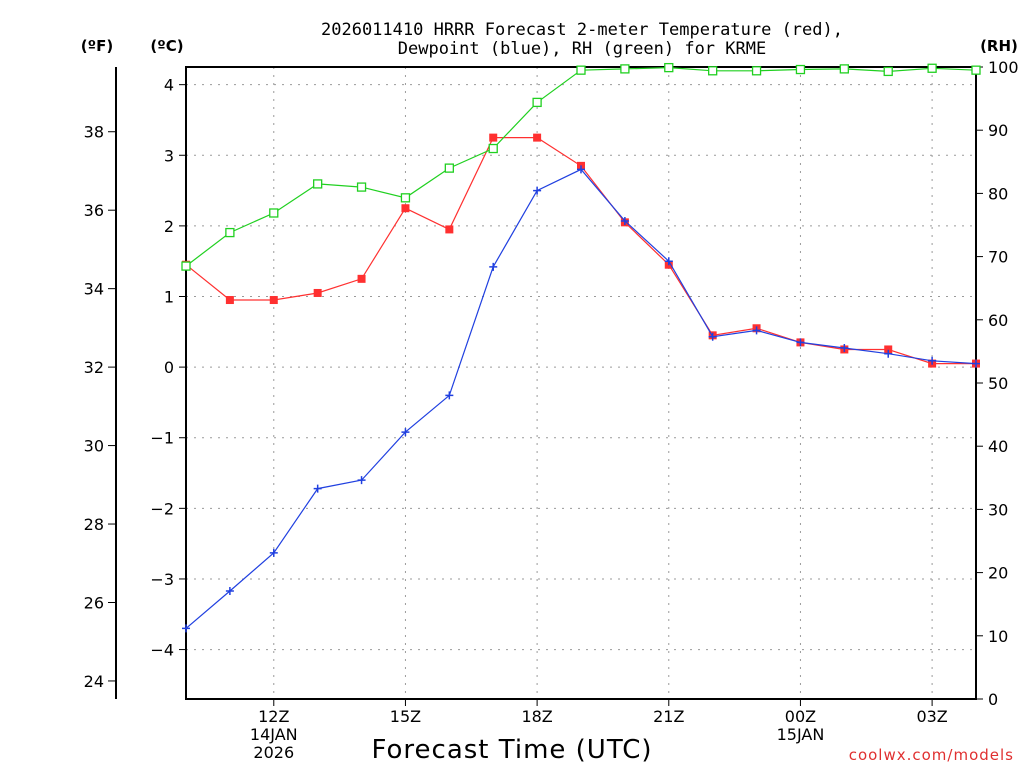  I want to click on x-tick-label: 18Z, so click(536, 716).